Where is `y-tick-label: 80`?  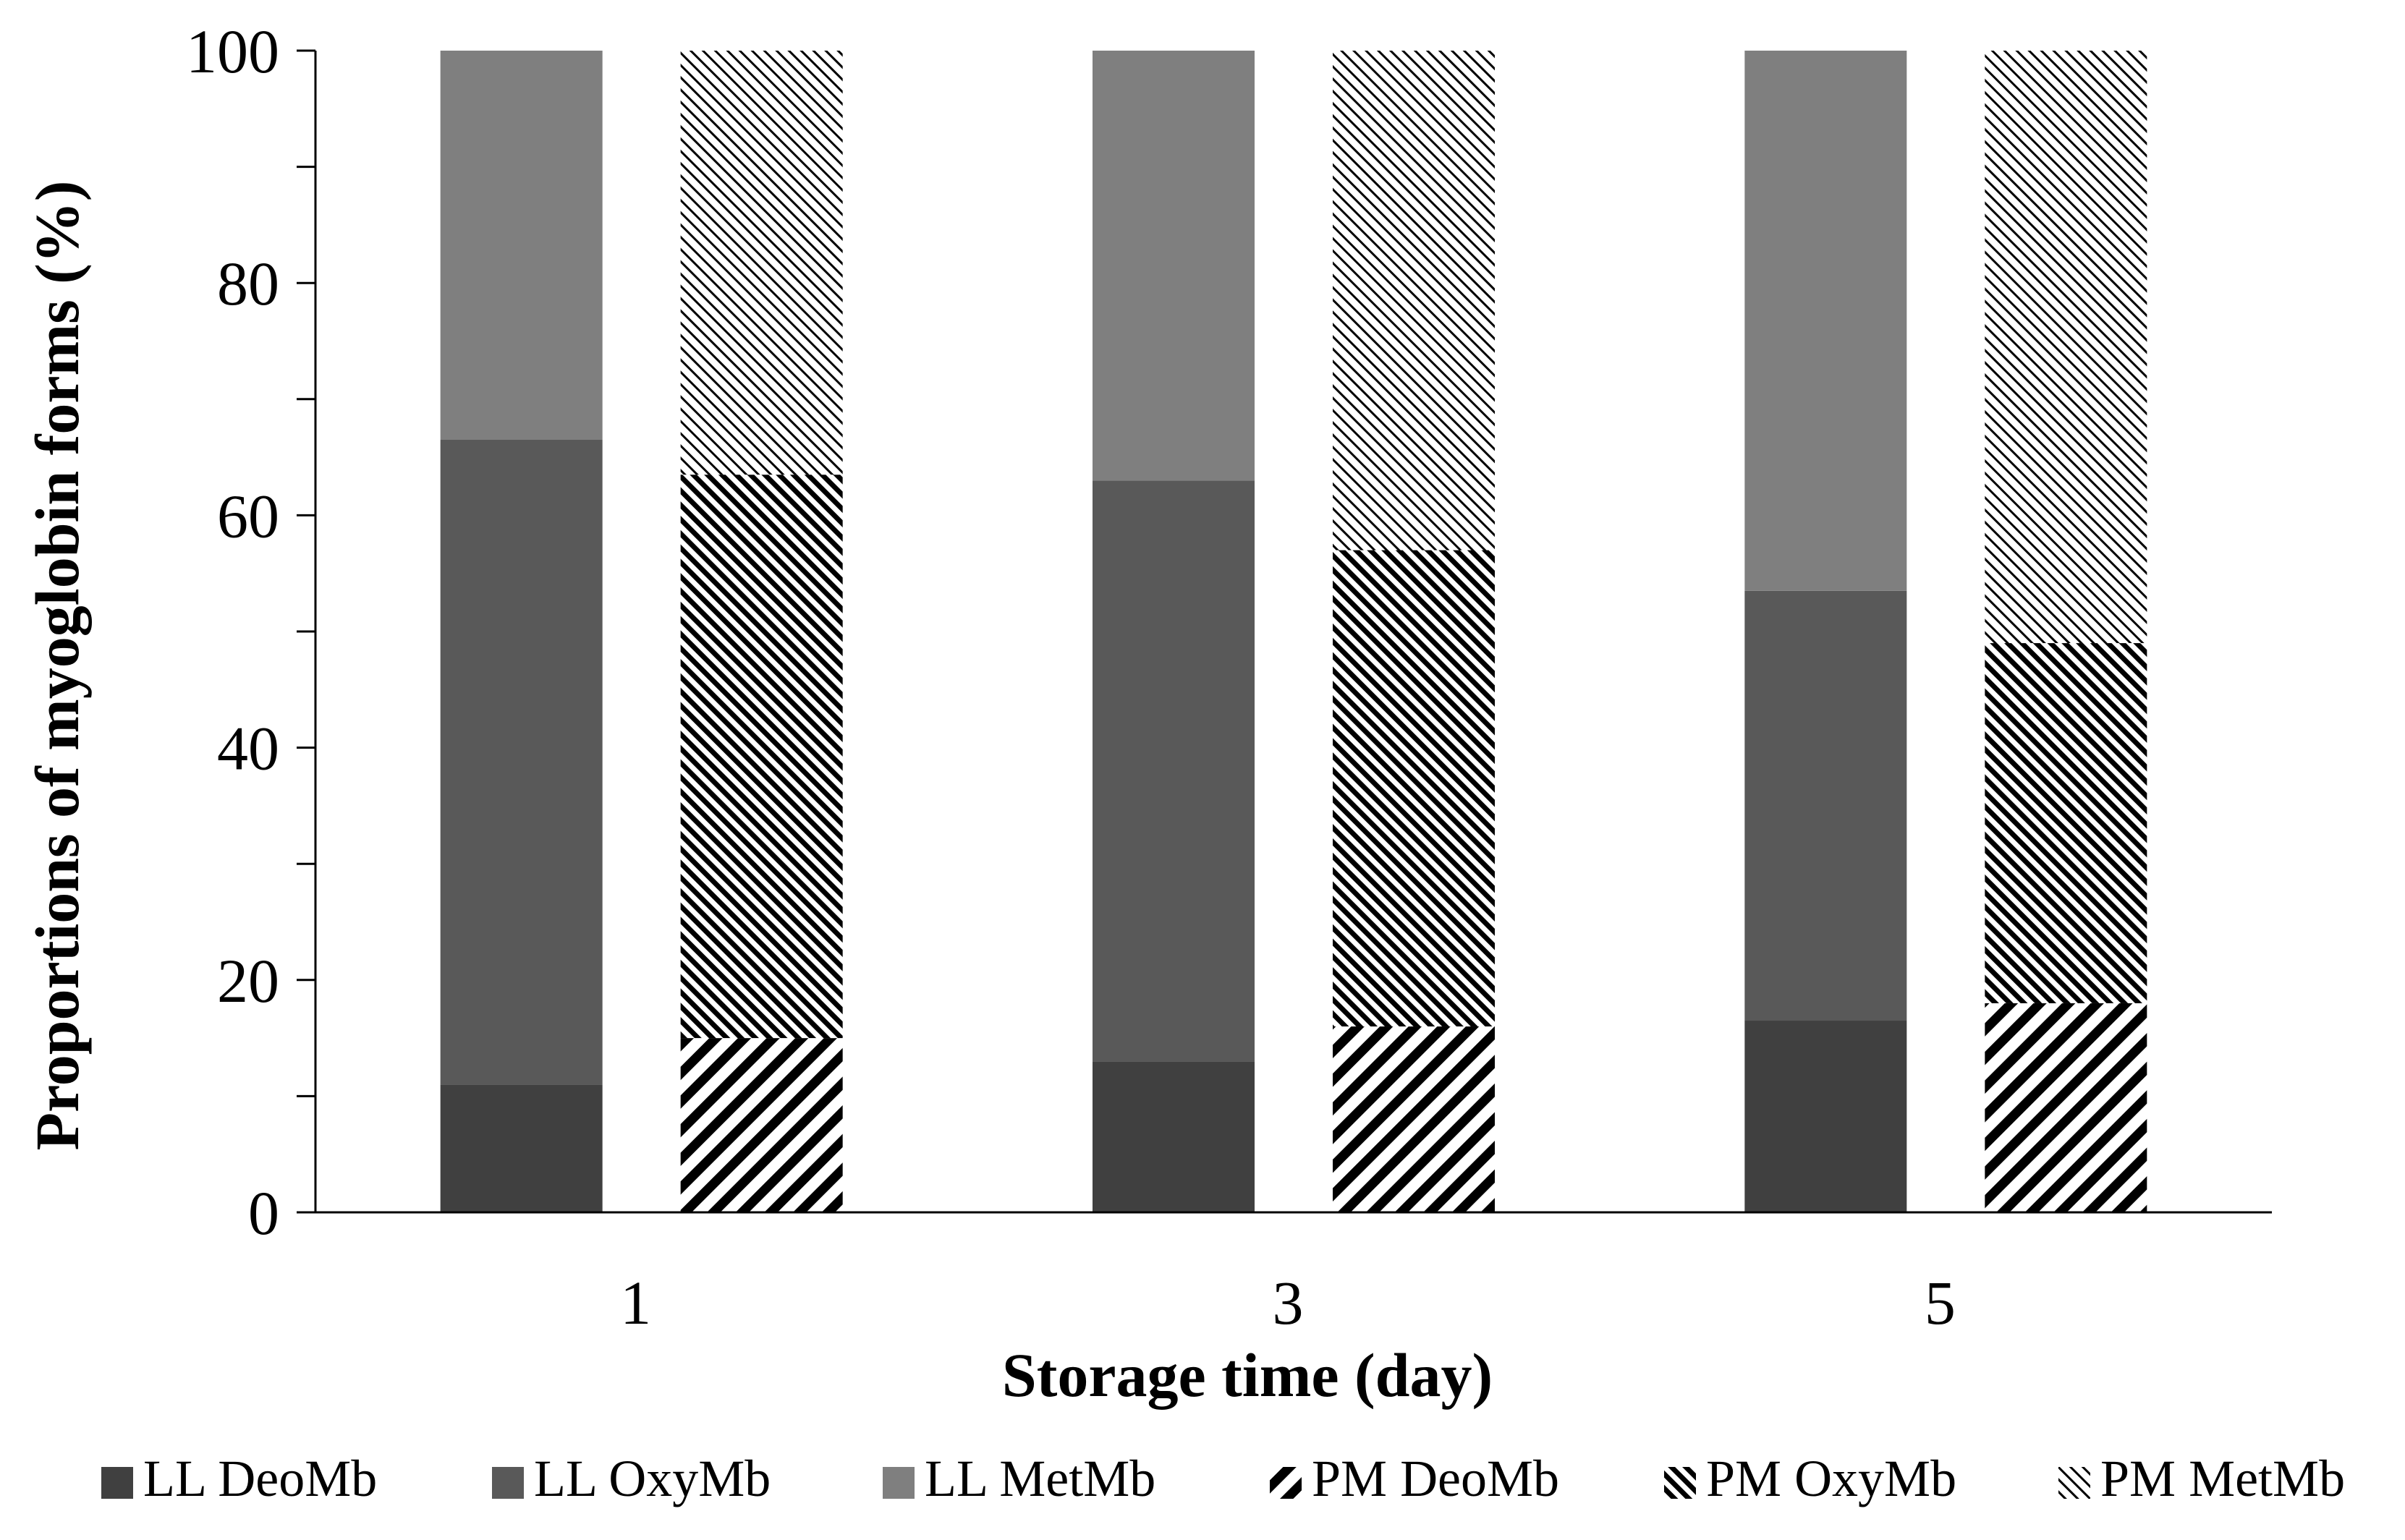 y-tick-label: 80 is located at coordinates (248, 283).